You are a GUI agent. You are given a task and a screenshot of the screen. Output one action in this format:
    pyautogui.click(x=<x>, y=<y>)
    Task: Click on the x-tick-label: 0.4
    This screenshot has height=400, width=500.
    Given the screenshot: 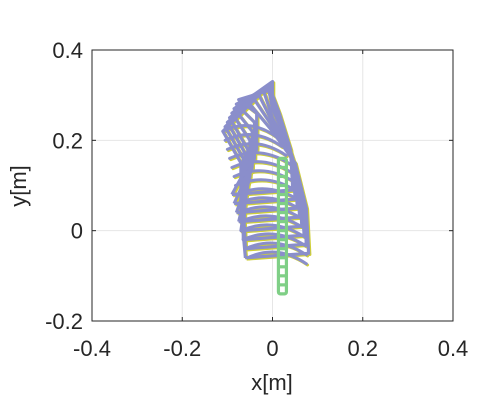 What is the action you would take?
    pyautogui.click(x=453, y=348)
    